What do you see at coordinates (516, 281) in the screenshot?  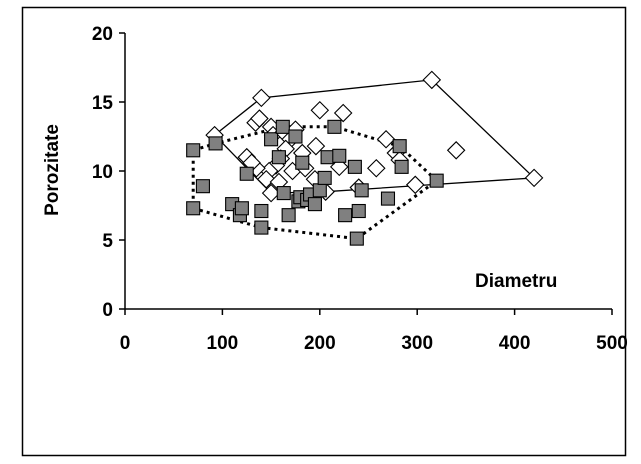 I see `x-axis-title: Diametru` at bounding box center [516, 281].